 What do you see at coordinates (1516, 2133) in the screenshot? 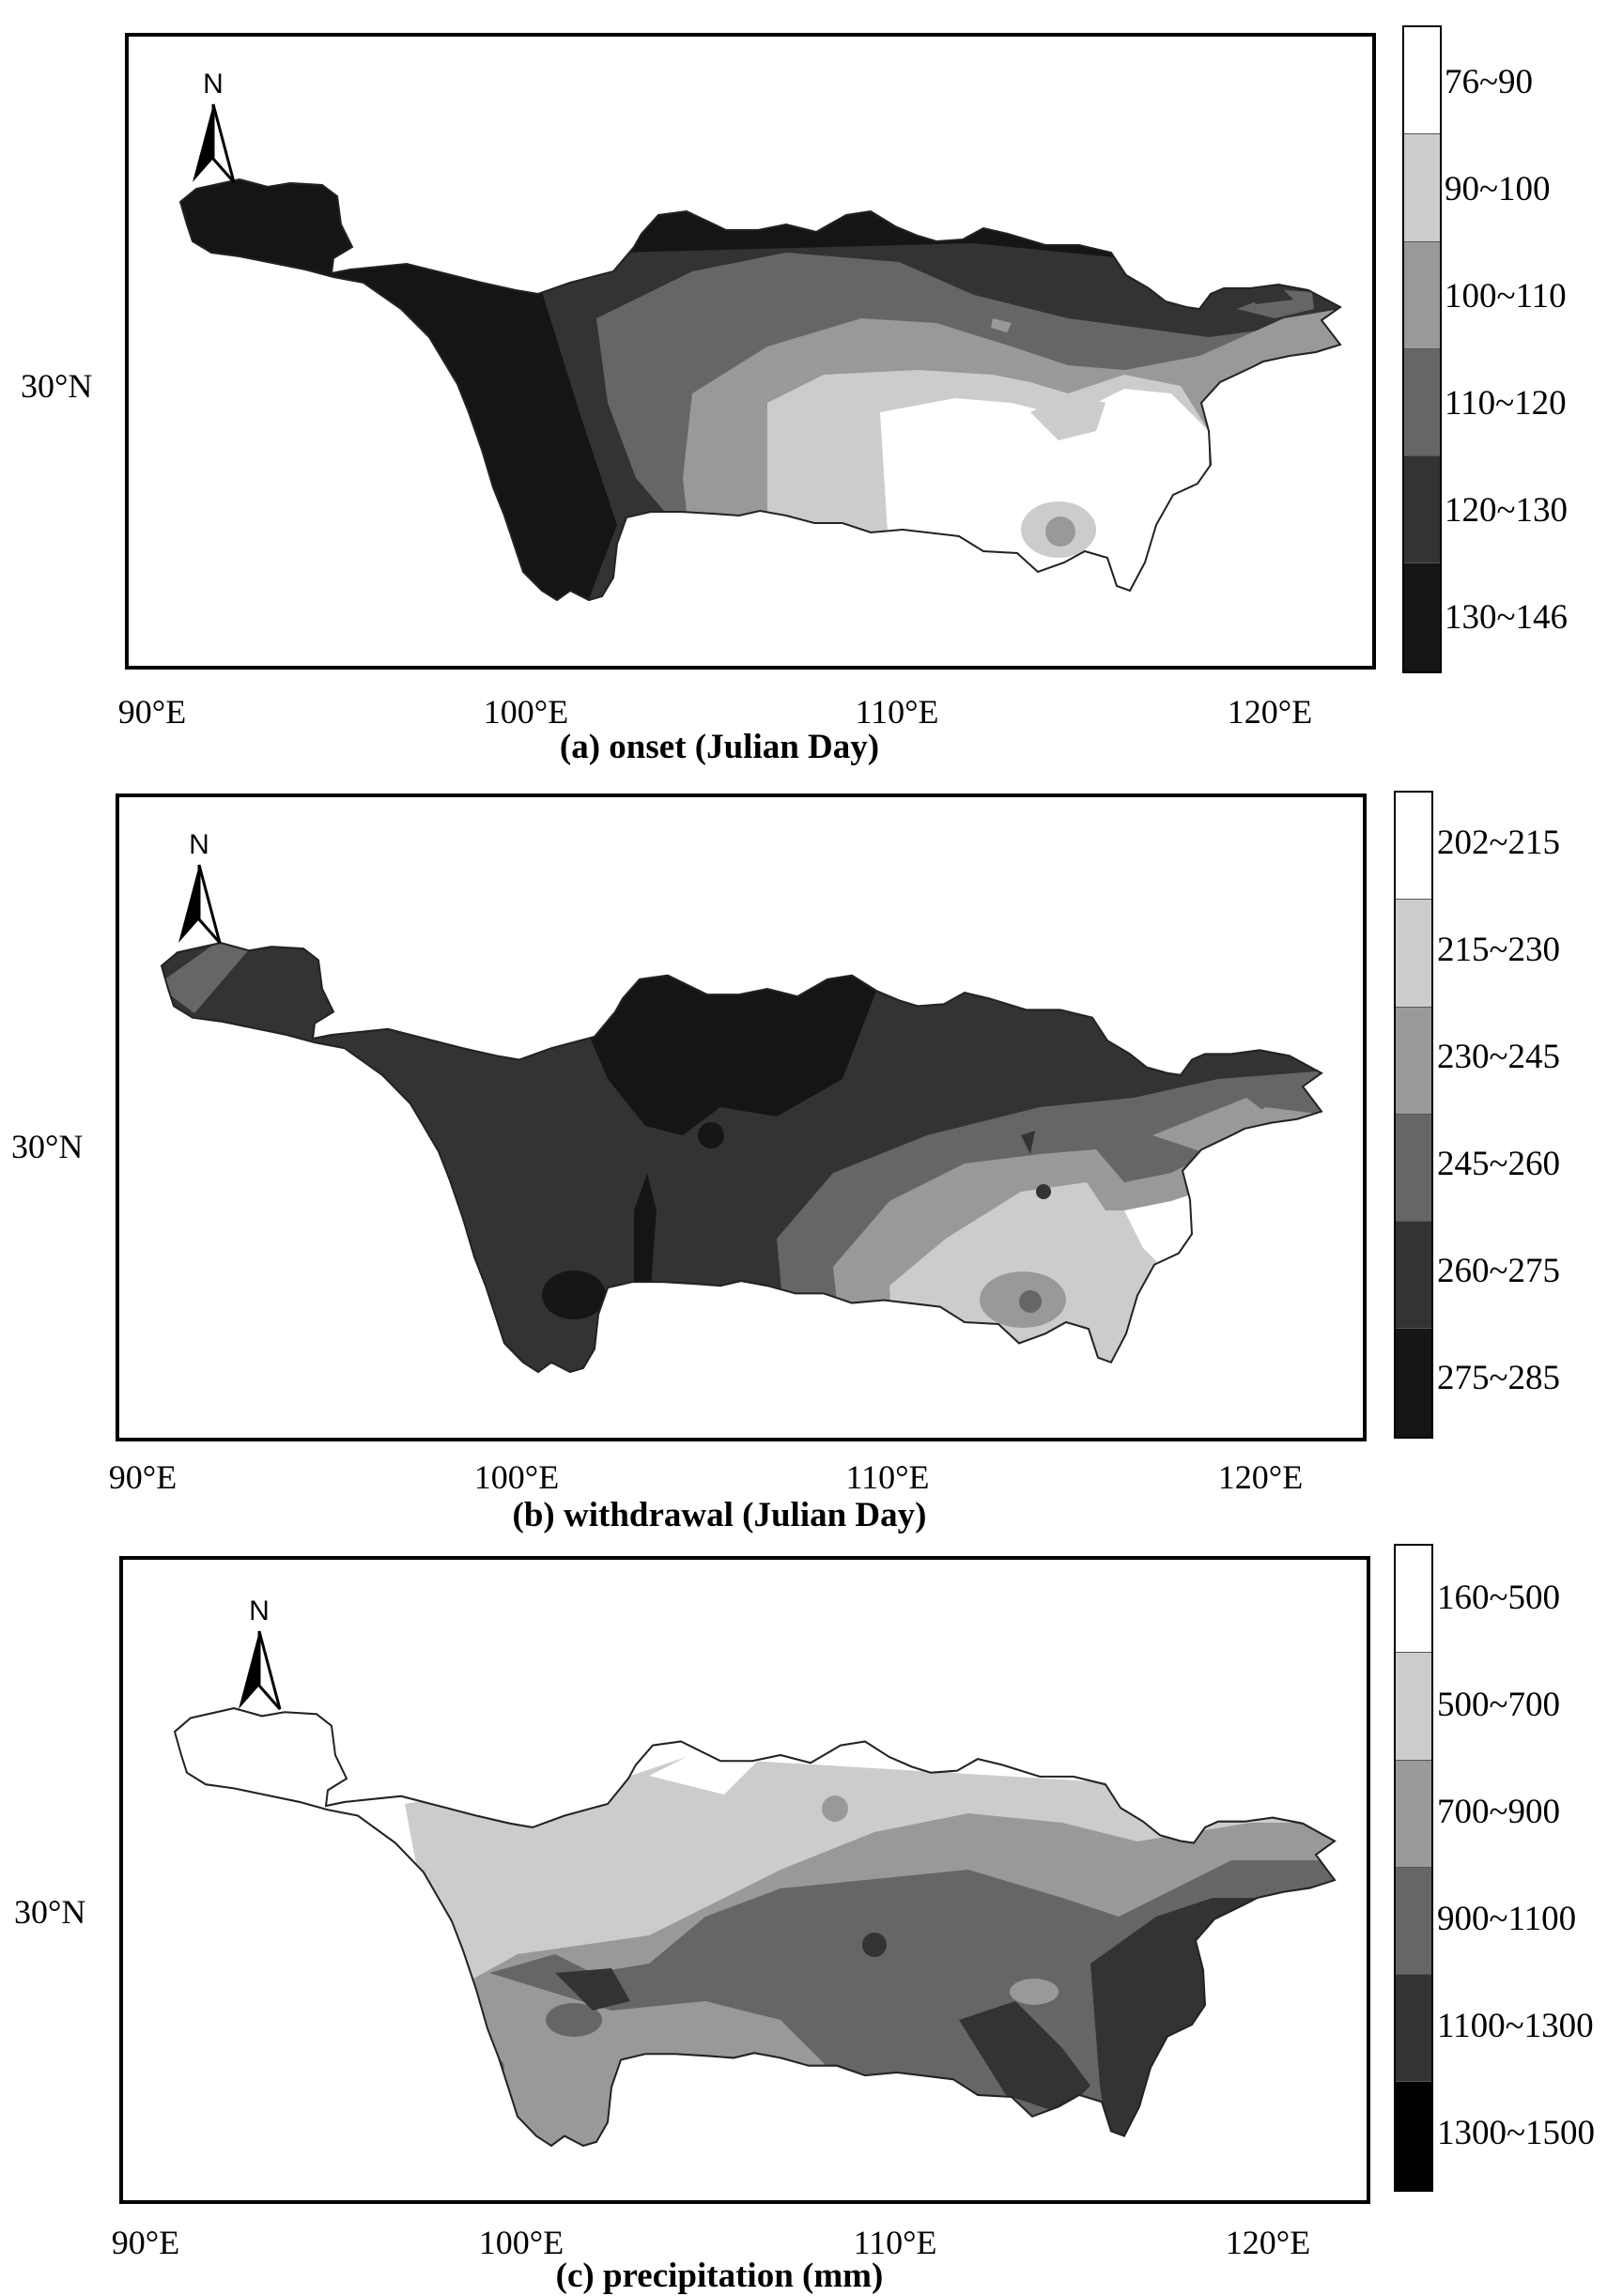
I see `legend-label: 1300~1500` at bounding box center [1516, 2133].